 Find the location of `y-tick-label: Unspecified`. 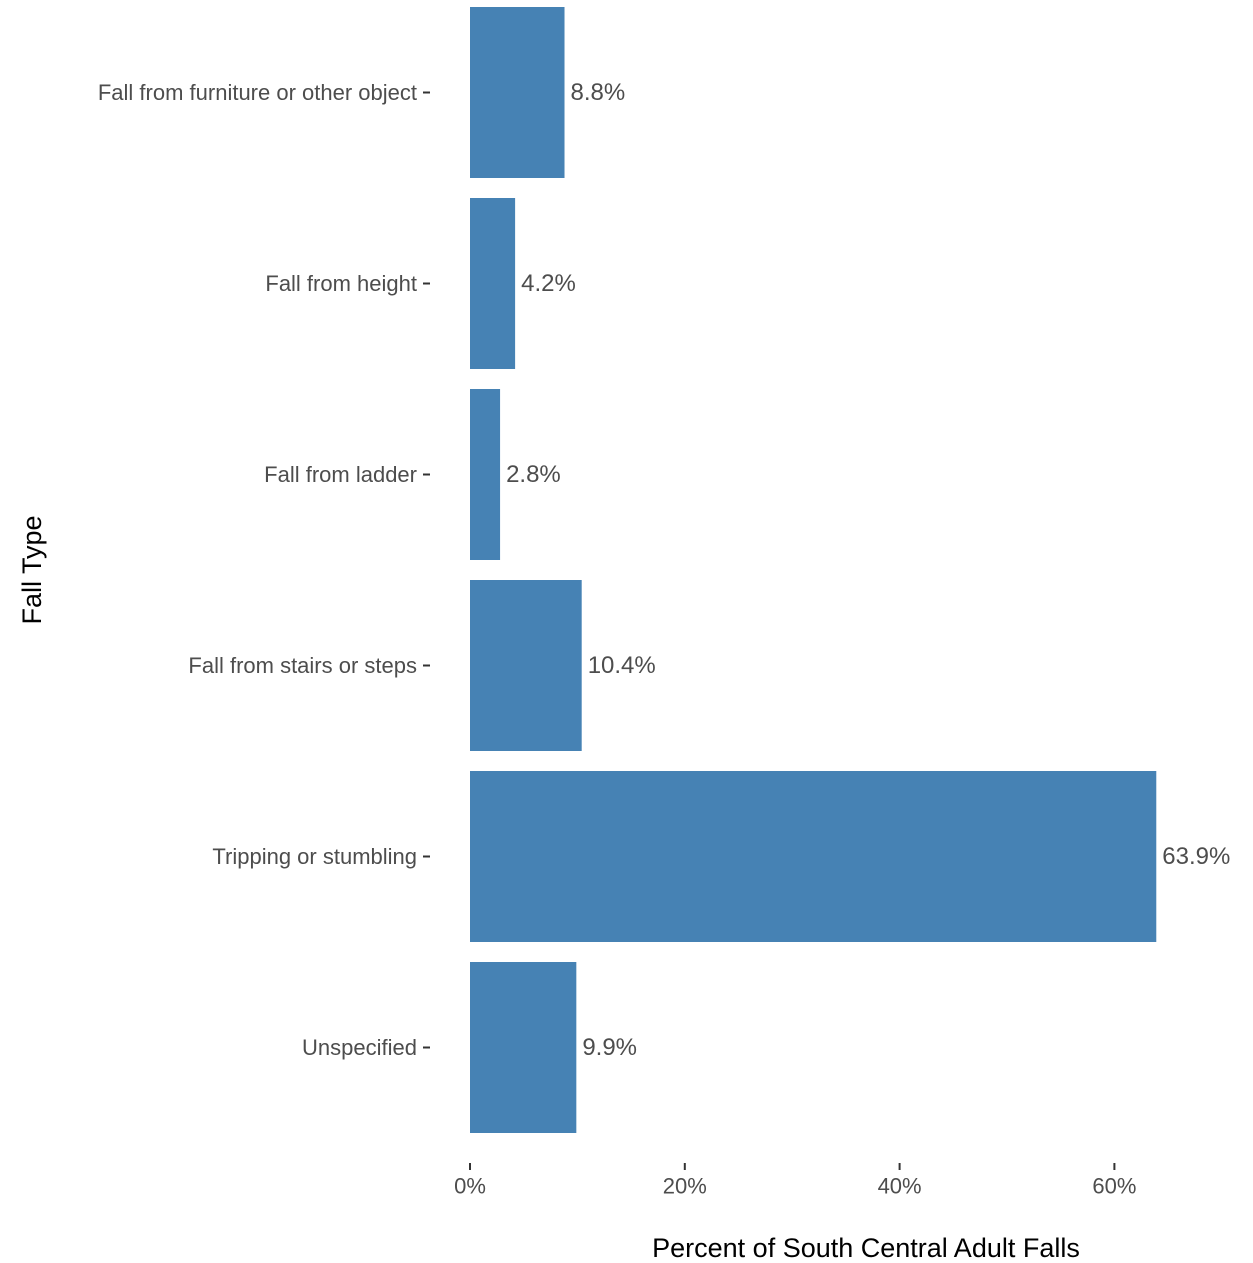

y-tick-label: Unspecified is located at coordinates (359, 1047).